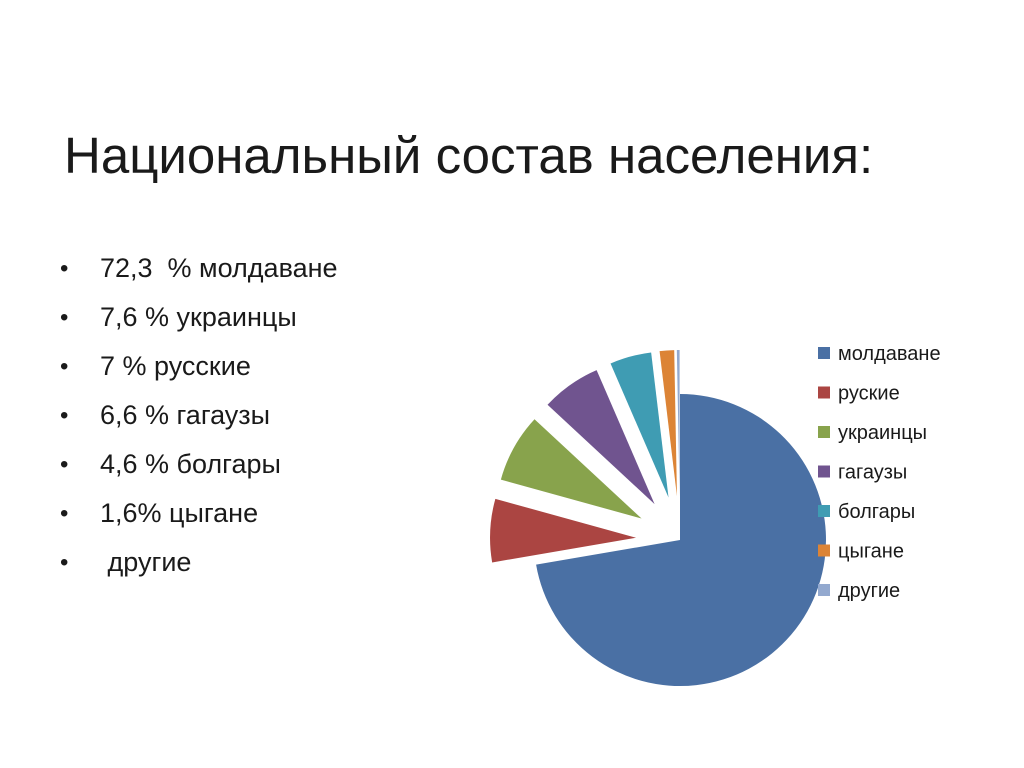 The image size is (1024, 768). I want to click on legend-label: молдаване, so click(889, 354).